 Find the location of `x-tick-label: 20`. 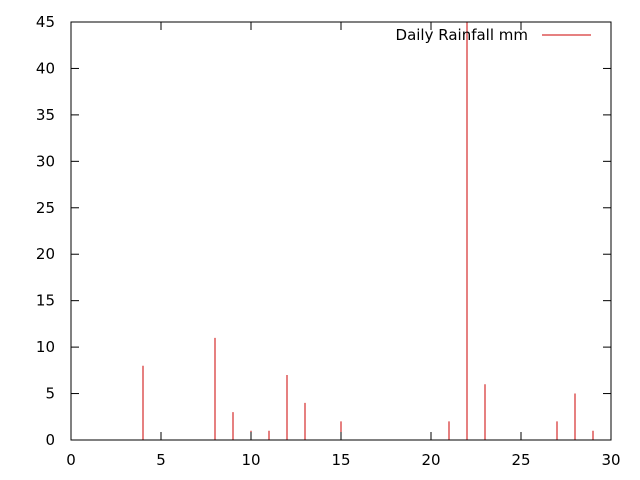

x-tick-label: 20 is located at coordinates (430, 460).